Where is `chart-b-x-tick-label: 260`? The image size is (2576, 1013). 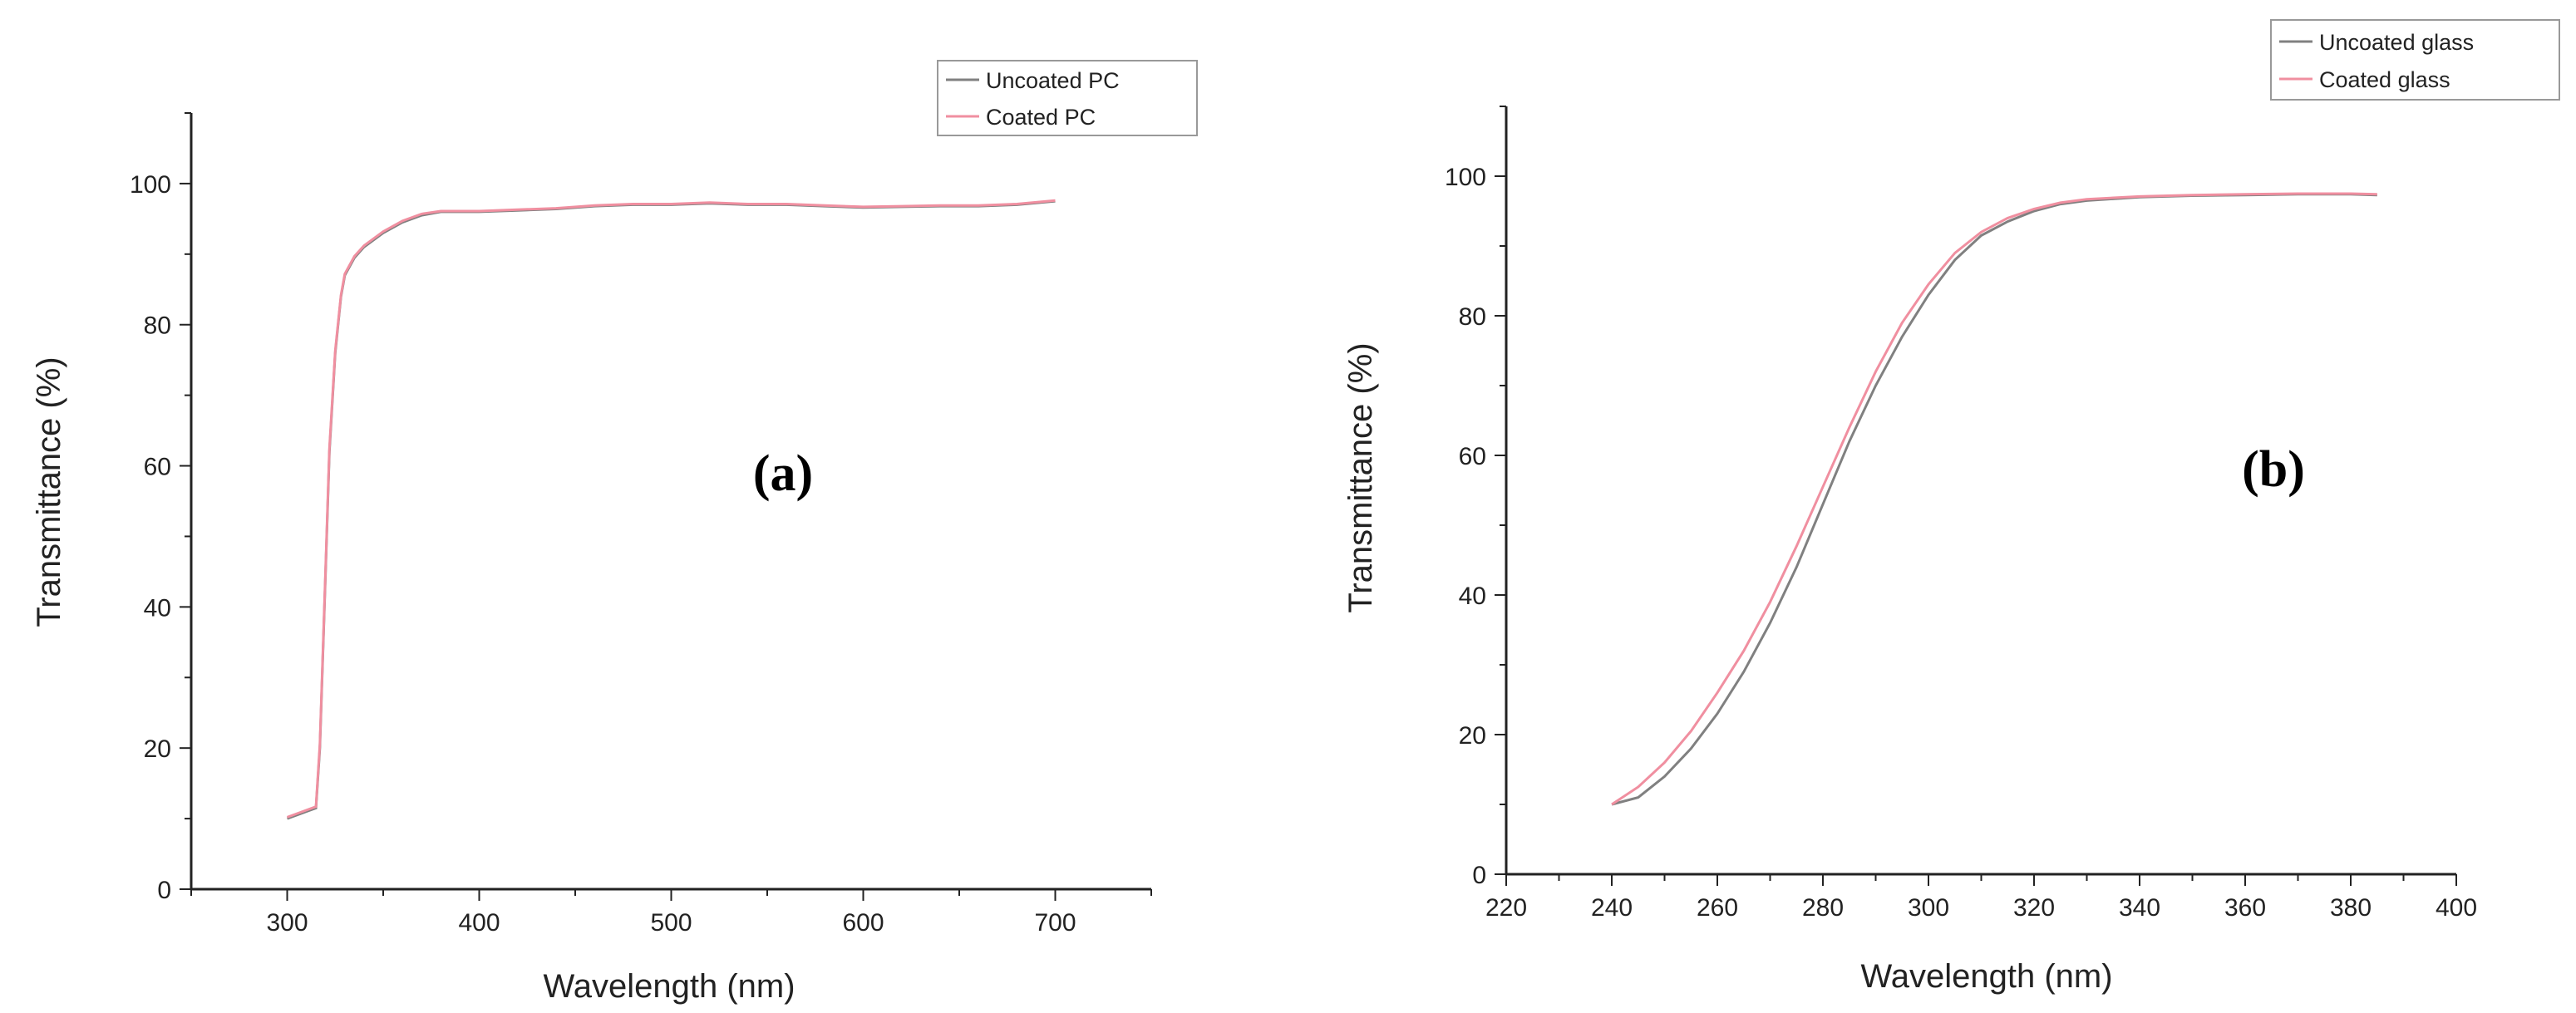
chart-b-x-tick-label: 260 is located at coordinates (1717, 908).